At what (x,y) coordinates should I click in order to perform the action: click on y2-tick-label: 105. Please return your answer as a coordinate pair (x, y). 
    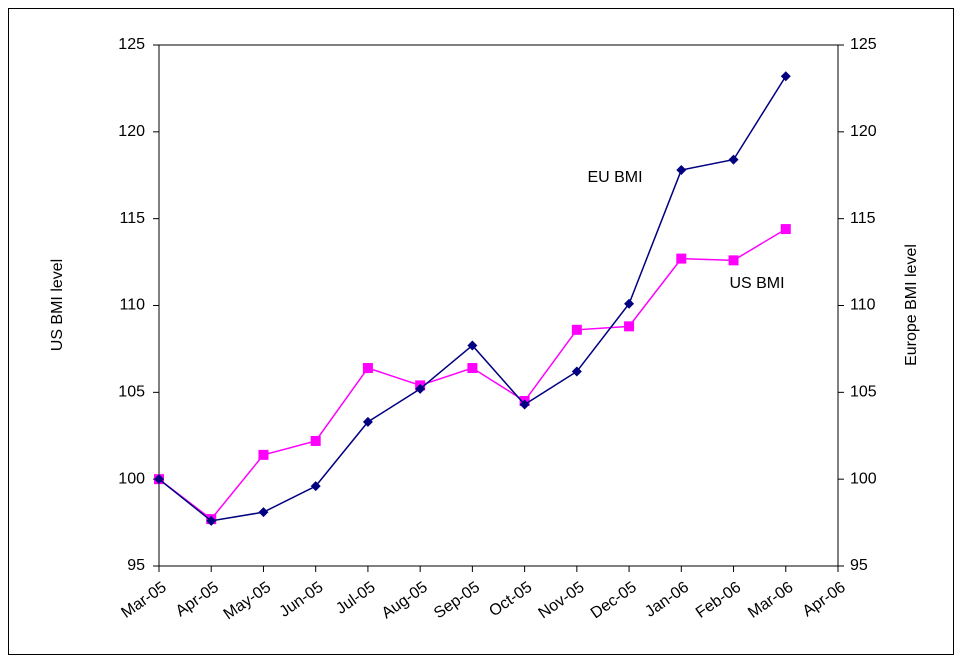
    Looking at the image, I should click on (863, 392).